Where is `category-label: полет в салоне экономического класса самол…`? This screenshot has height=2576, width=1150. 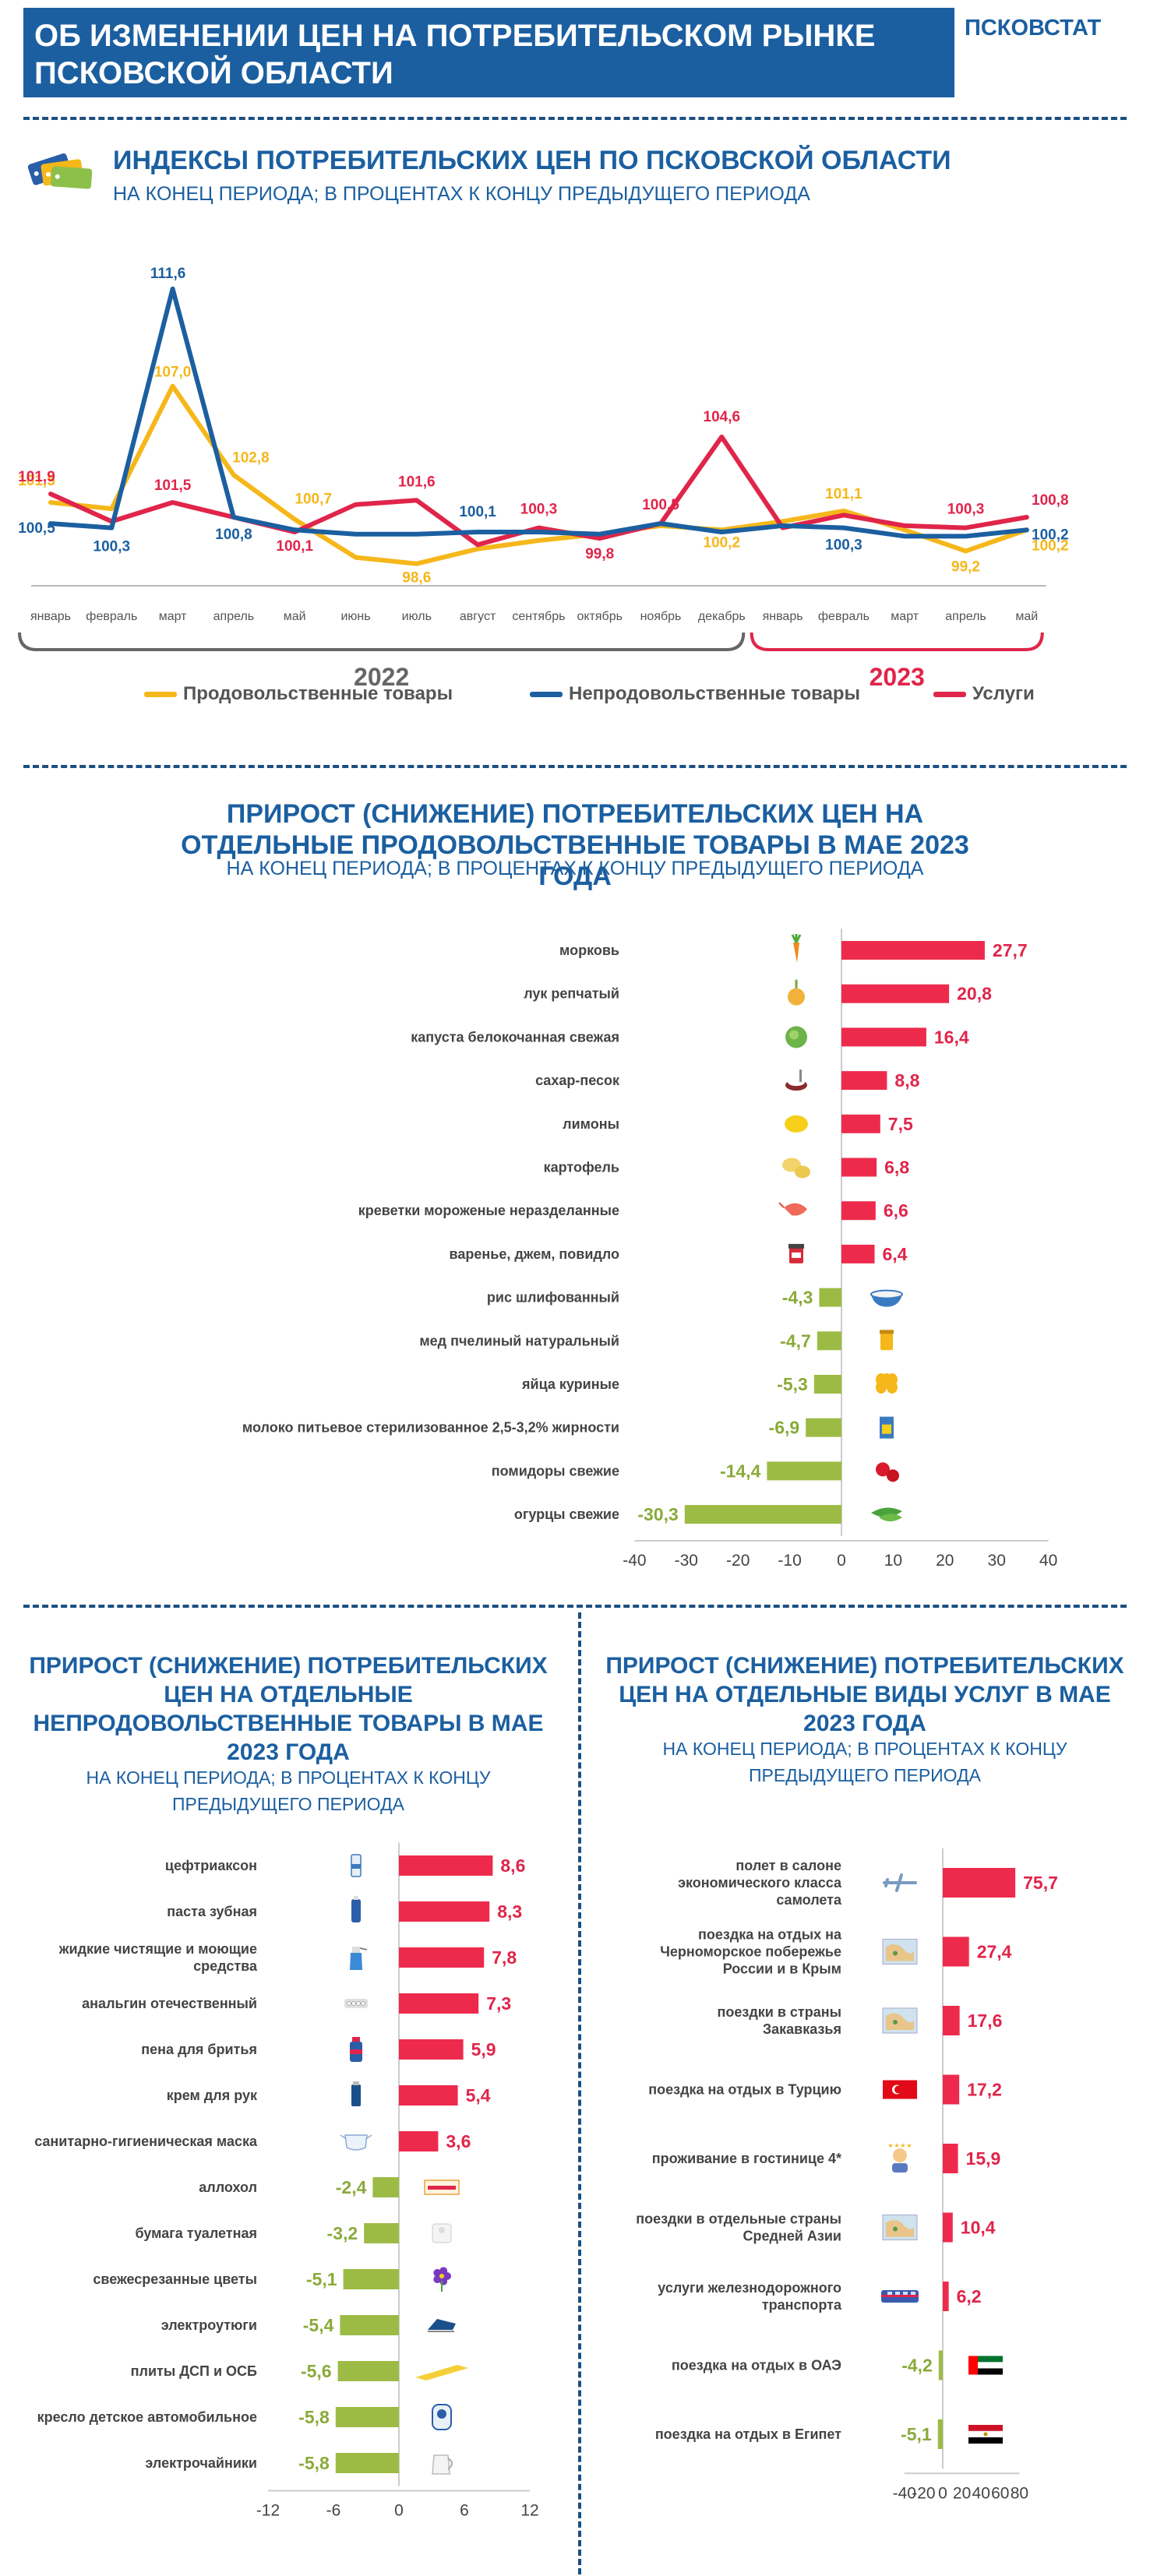 category-label: полет в салоне экономического класса самол… is located at coordinates (760, 1883).